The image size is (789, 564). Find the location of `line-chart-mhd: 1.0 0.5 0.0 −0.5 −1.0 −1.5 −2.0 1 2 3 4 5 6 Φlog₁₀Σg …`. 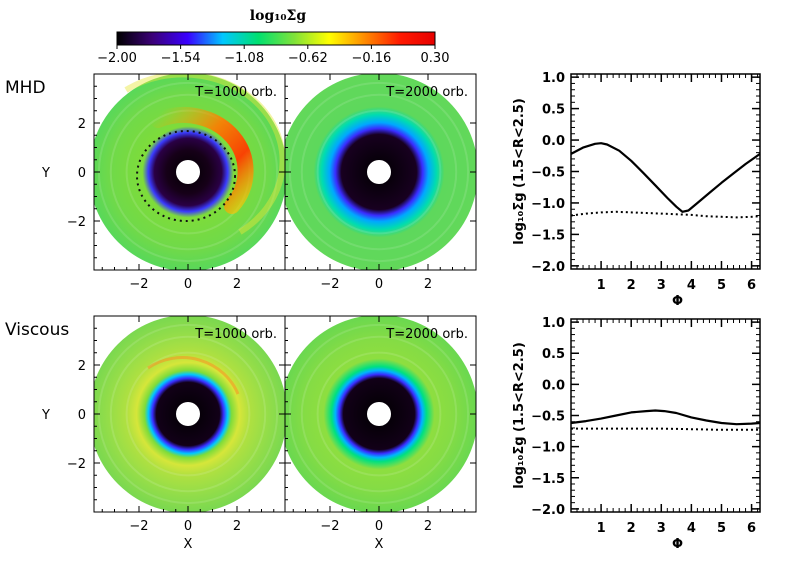

line-chart-mhd: 1.0 0.5 0.0 −0.5 −1.0 −1.5 −2.0 1 2 3 4 5 6 Φlog₁₀Σg … is located at coordinates (636, 190).